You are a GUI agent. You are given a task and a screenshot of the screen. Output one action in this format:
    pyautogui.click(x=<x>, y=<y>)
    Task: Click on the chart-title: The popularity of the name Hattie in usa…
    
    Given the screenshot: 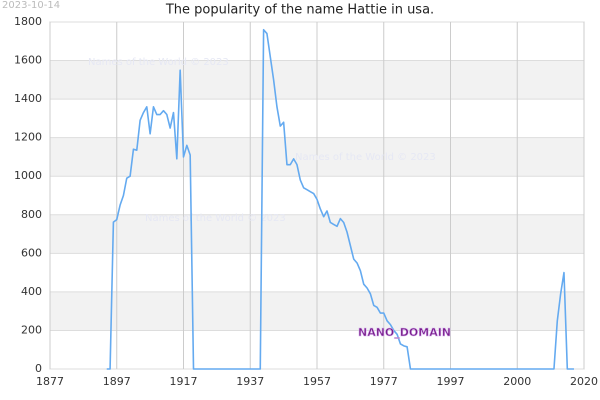 What is the action you would take?
    pyautogui.click(x=299, y=10)
    